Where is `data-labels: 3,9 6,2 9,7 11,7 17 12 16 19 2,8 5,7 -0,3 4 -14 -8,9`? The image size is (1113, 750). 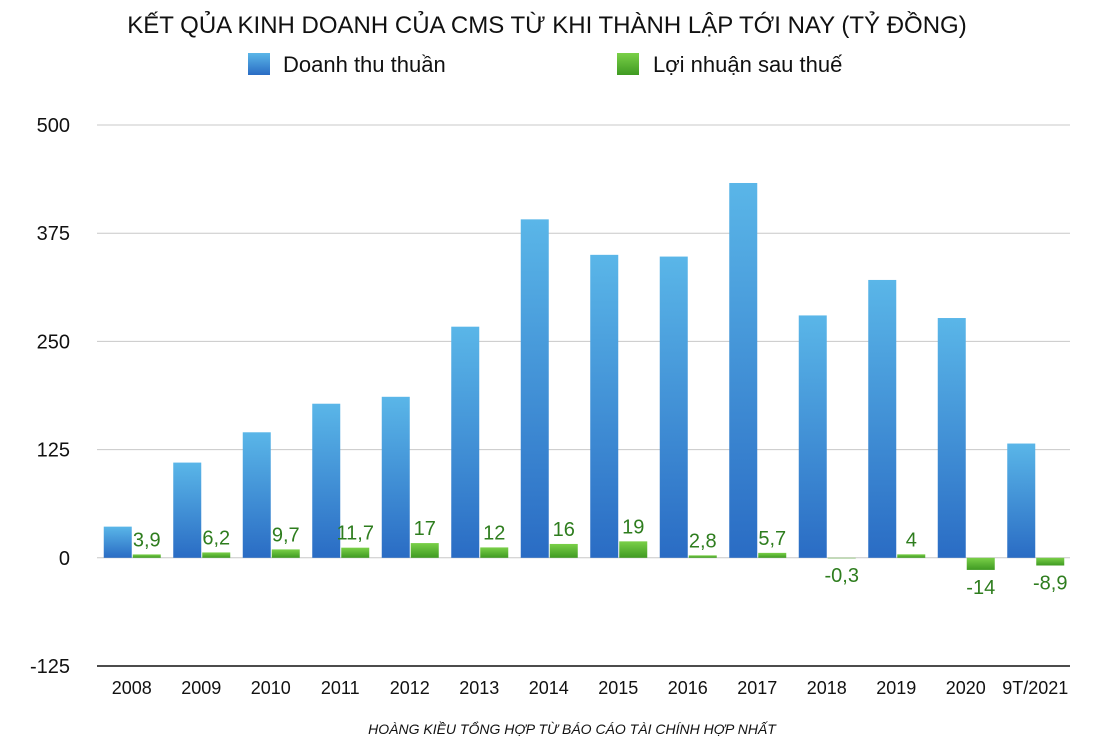
data-labels: 3,9 6,2 9,7 11,7 17 12 16 19 2,8 5,7 -0,3 4 -14 -8,9 is located at coordinates (600, 557).